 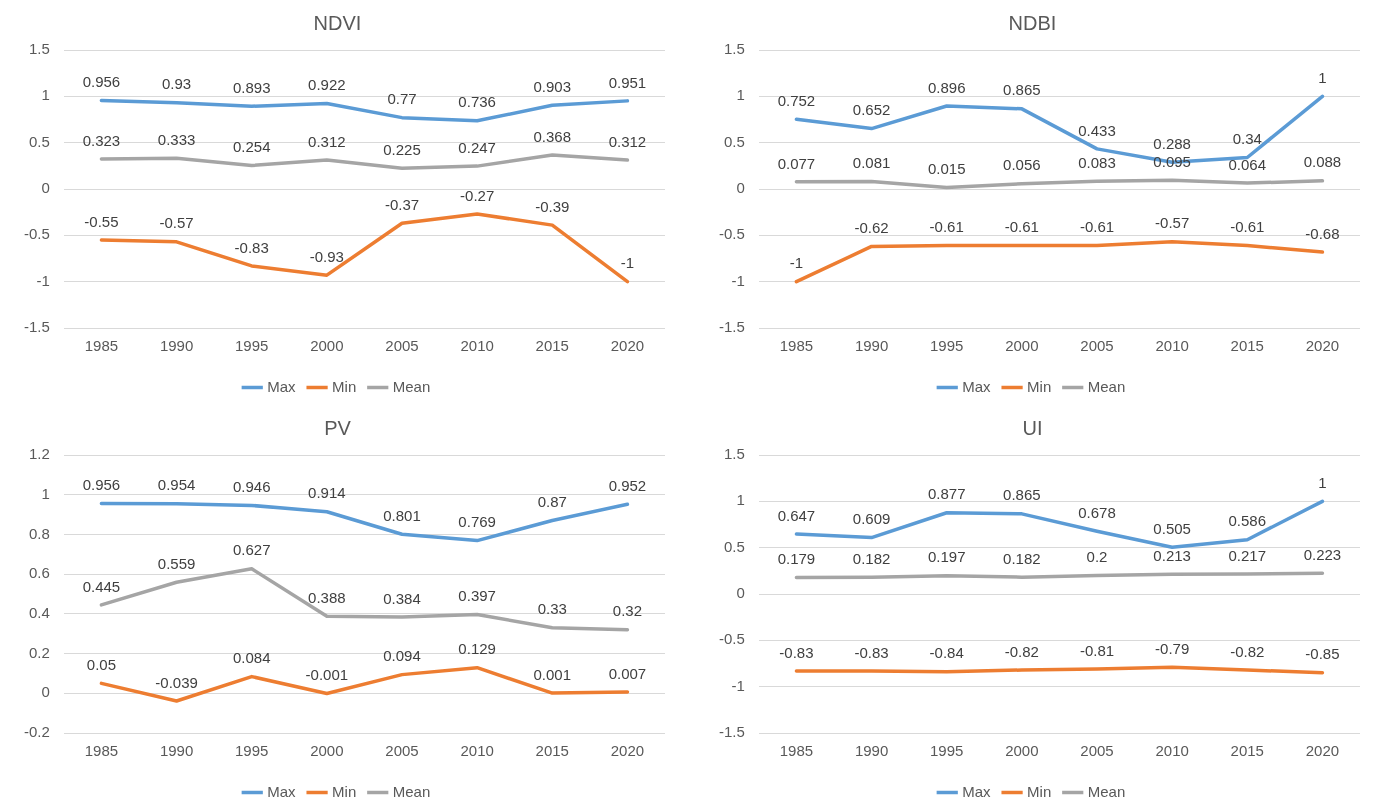 I want to click on x-tick-label: 1995, so click(x=947, y=346).